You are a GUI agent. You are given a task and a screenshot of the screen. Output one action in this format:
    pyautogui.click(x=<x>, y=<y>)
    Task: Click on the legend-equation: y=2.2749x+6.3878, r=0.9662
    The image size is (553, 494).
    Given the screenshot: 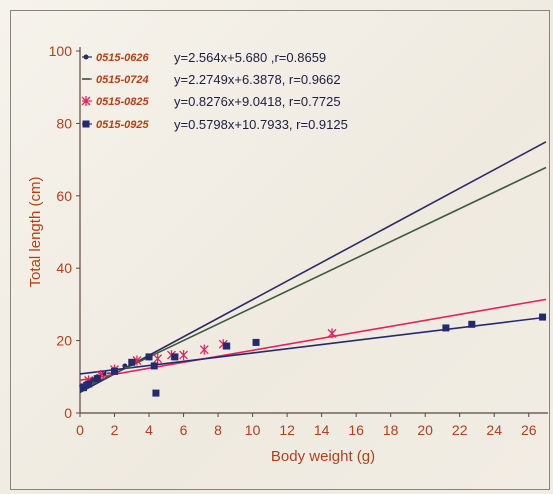 What is the action you would take?
    pyautogui.click(x=257, y=79)
    